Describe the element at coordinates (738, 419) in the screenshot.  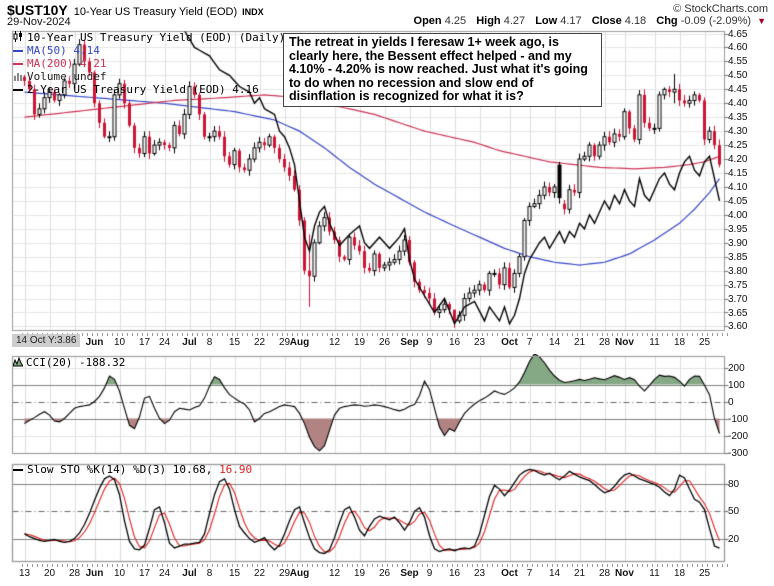
I see `cci-axis-label: -100` at that location.